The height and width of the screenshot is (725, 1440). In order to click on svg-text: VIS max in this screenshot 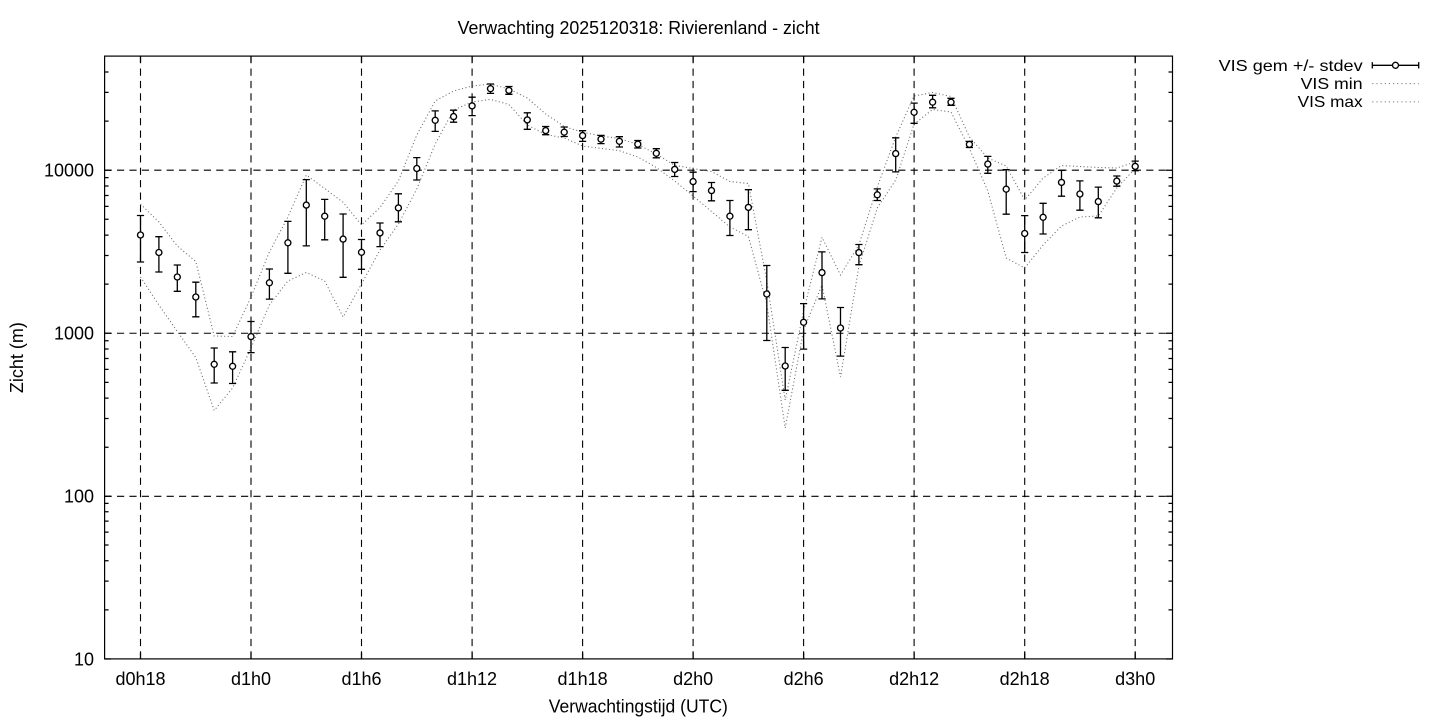, I will do `click(1330, 102)`.